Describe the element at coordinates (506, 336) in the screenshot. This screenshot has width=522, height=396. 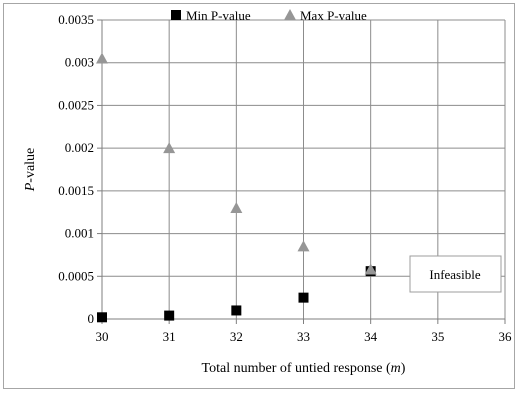
I see `x-tick-label: 36` at that location.